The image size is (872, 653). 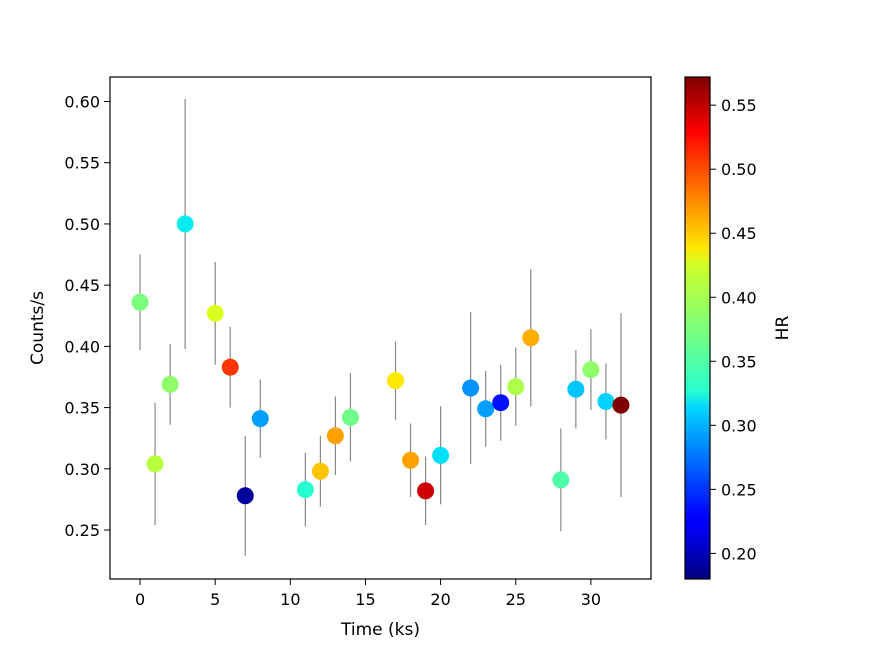 What do you see at coordinates (380, 630) in the screenshot?
I see `x-axis-label: Time (ks)` at bounding box center [380, 630].